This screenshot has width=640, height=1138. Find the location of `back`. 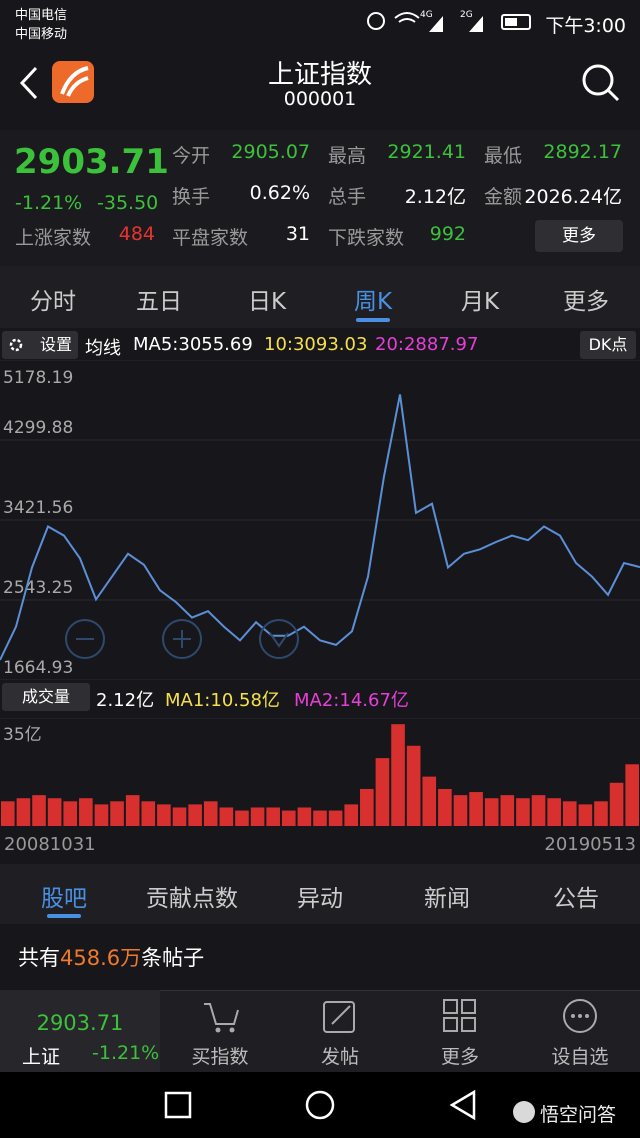

back is located at coordinates (462, 1105).